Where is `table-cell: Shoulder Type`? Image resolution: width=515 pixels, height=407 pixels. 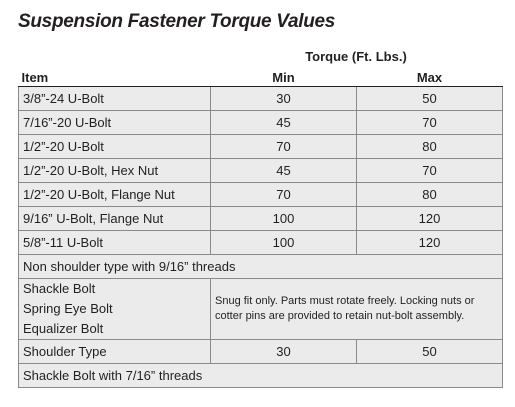
table-cell: Shoulder Type is located at coordinates (114, 351).